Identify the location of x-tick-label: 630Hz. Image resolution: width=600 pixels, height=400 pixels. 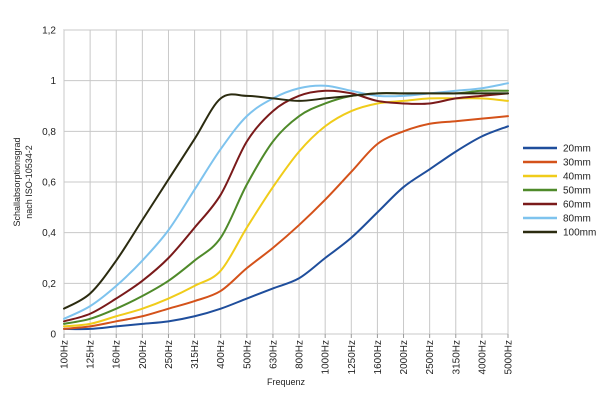
(273, 354).